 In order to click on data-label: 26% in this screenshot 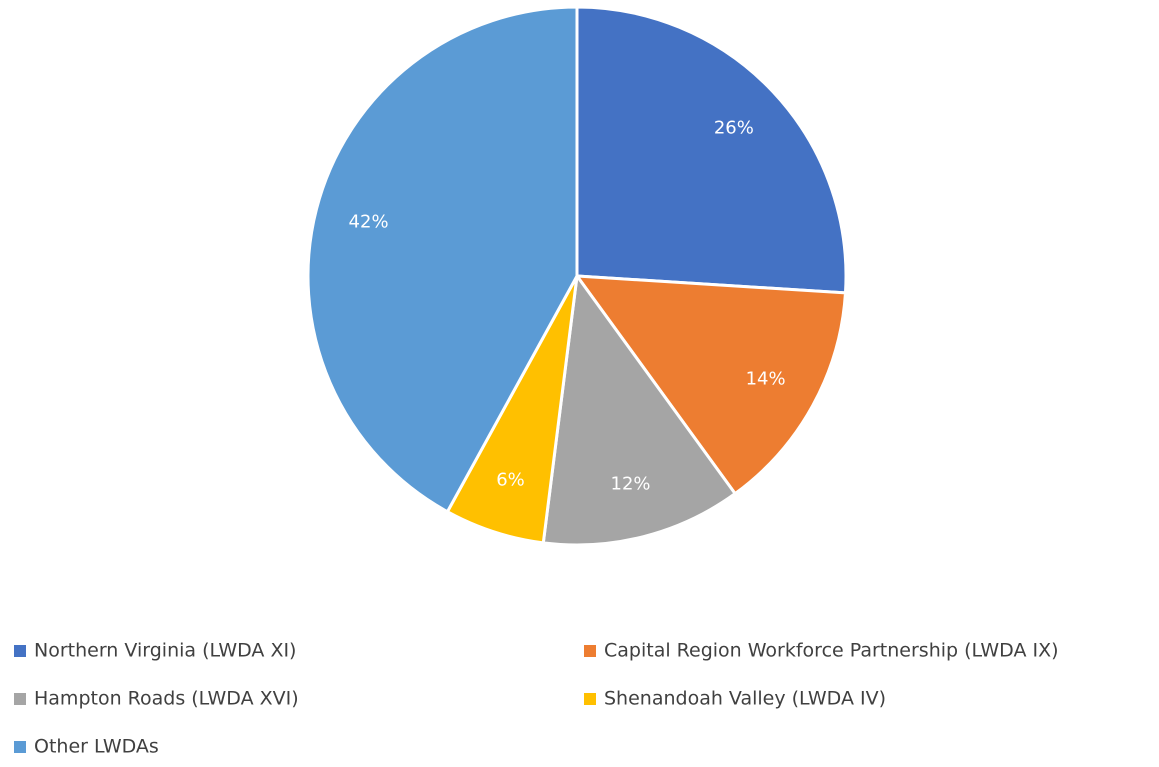, I will do `click(734, 128)`.